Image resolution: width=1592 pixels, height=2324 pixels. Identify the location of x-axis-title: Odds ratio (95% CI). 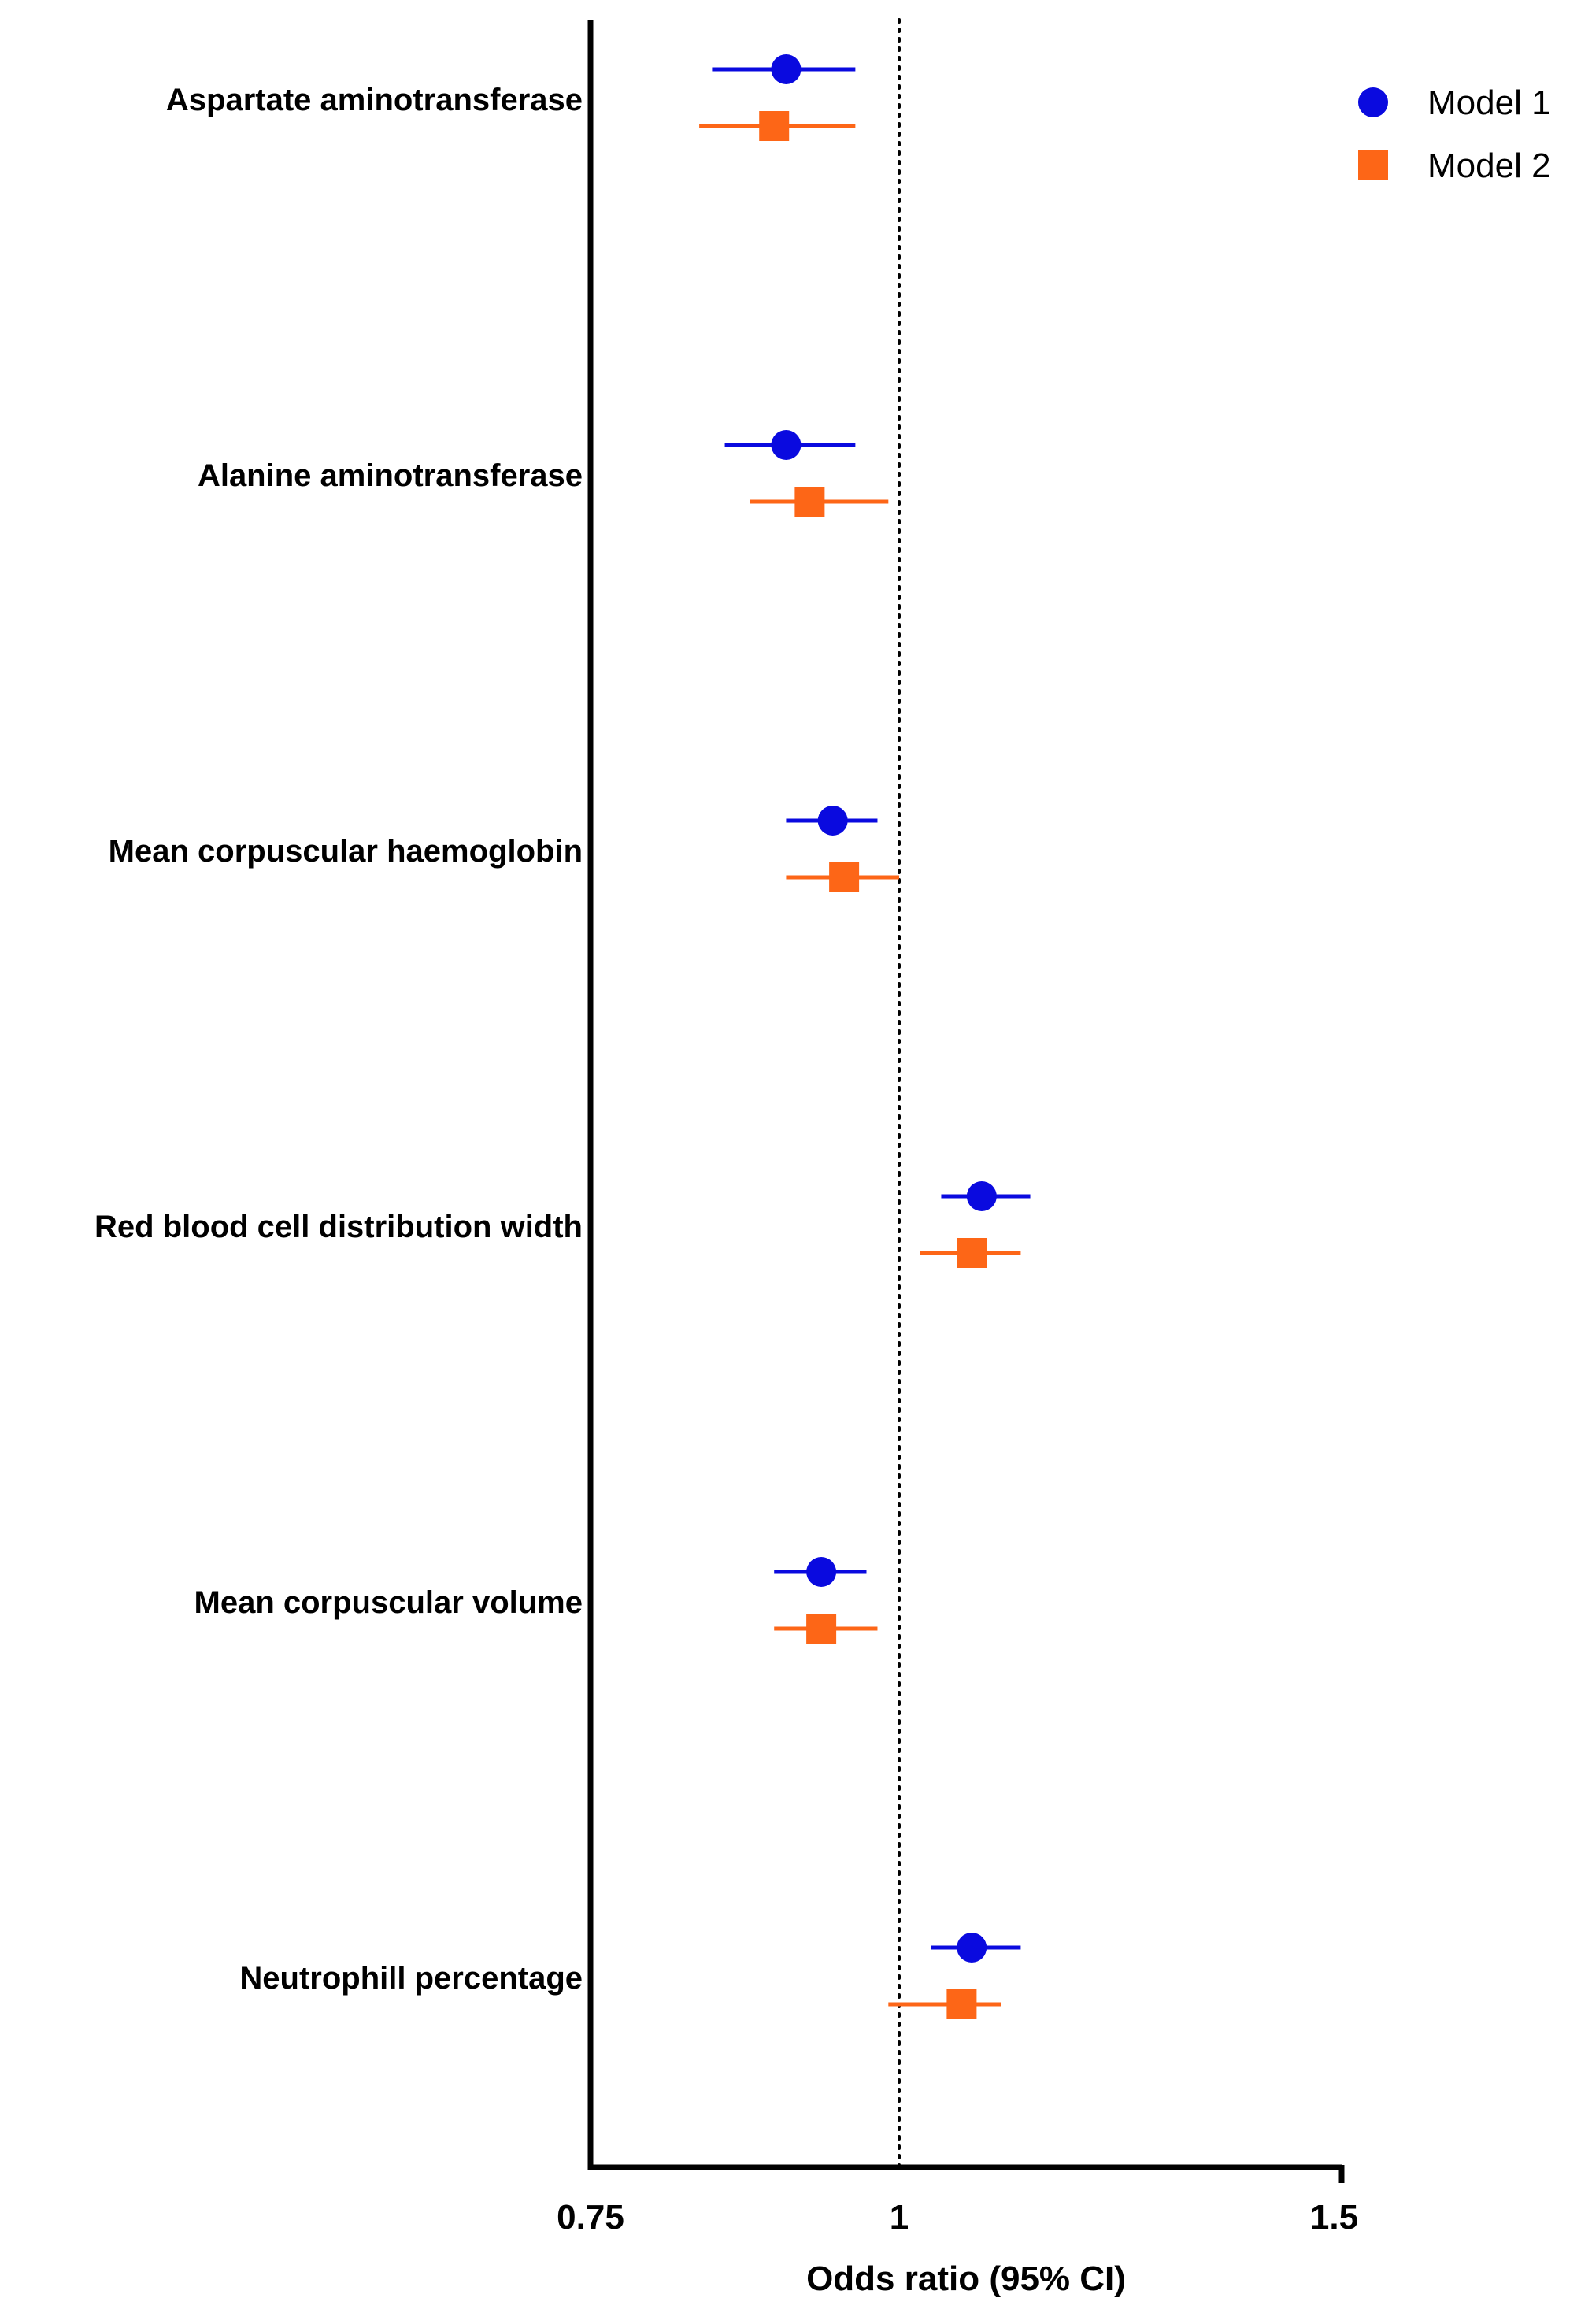
(966, 2278).